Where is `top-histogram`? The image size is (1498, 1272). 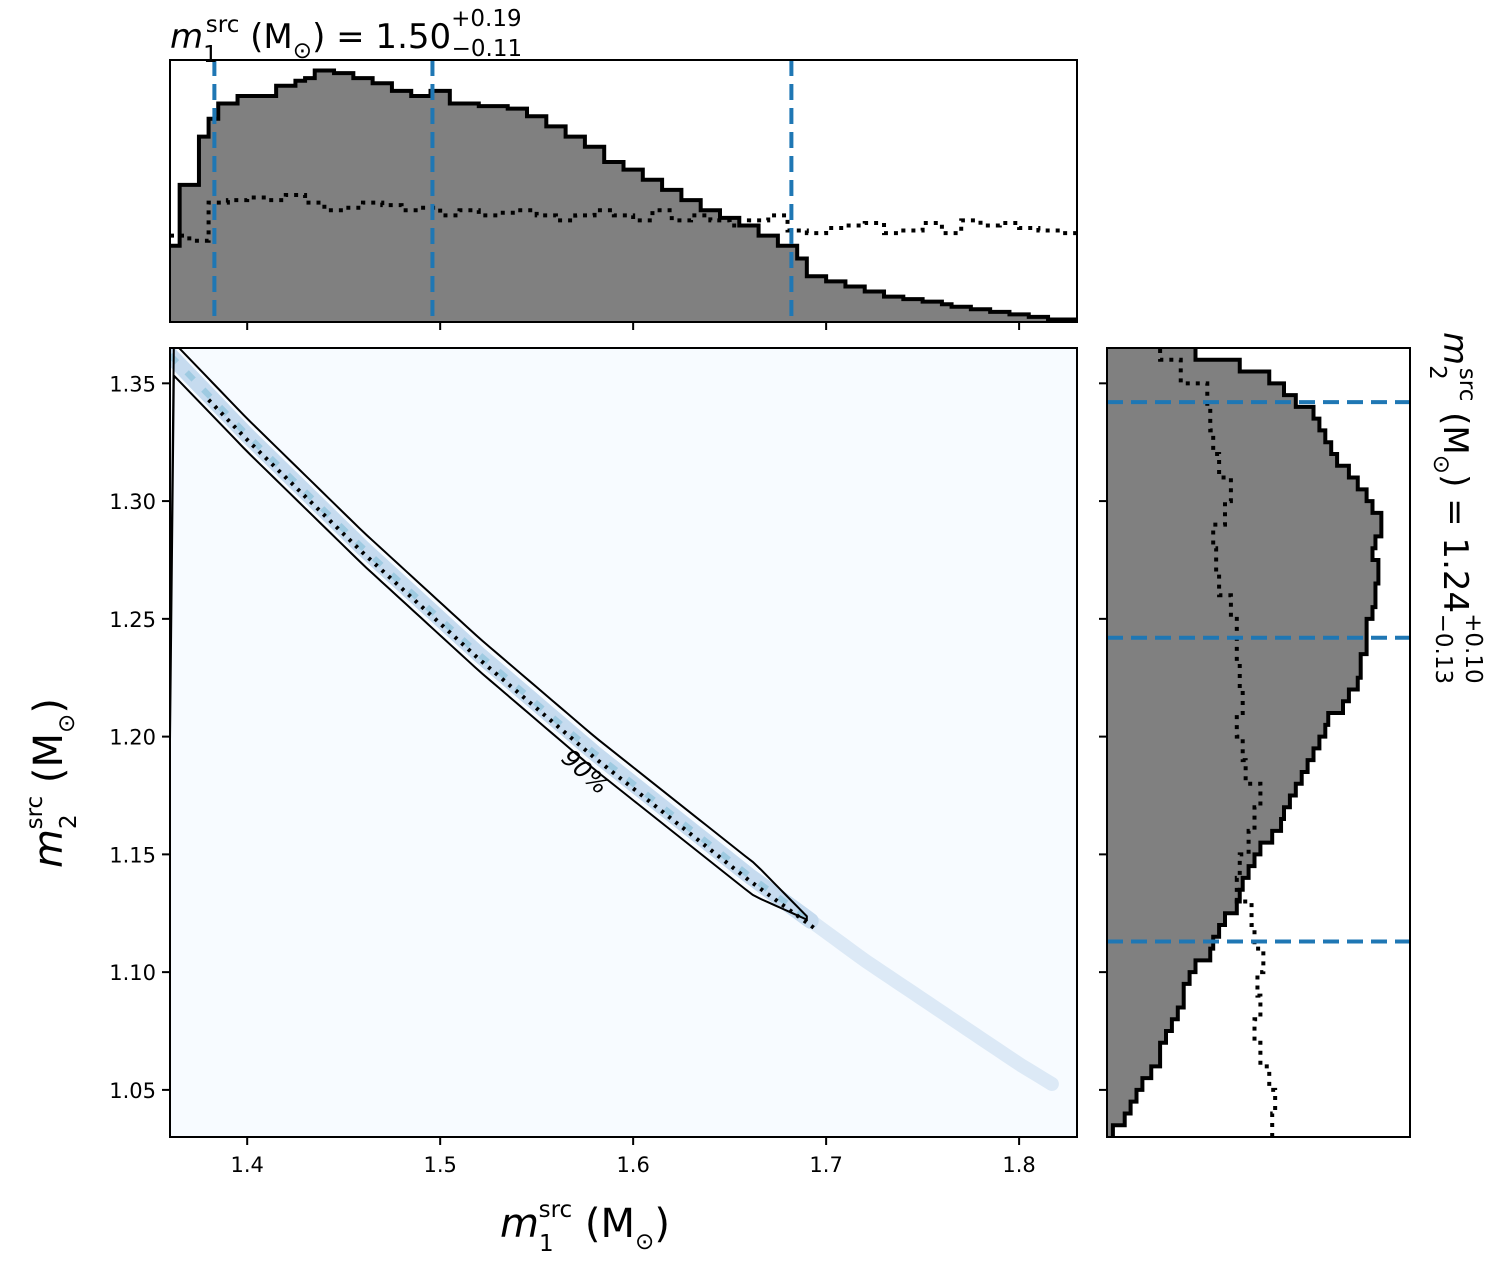 top-histogram is located at coordinates (623, 191).